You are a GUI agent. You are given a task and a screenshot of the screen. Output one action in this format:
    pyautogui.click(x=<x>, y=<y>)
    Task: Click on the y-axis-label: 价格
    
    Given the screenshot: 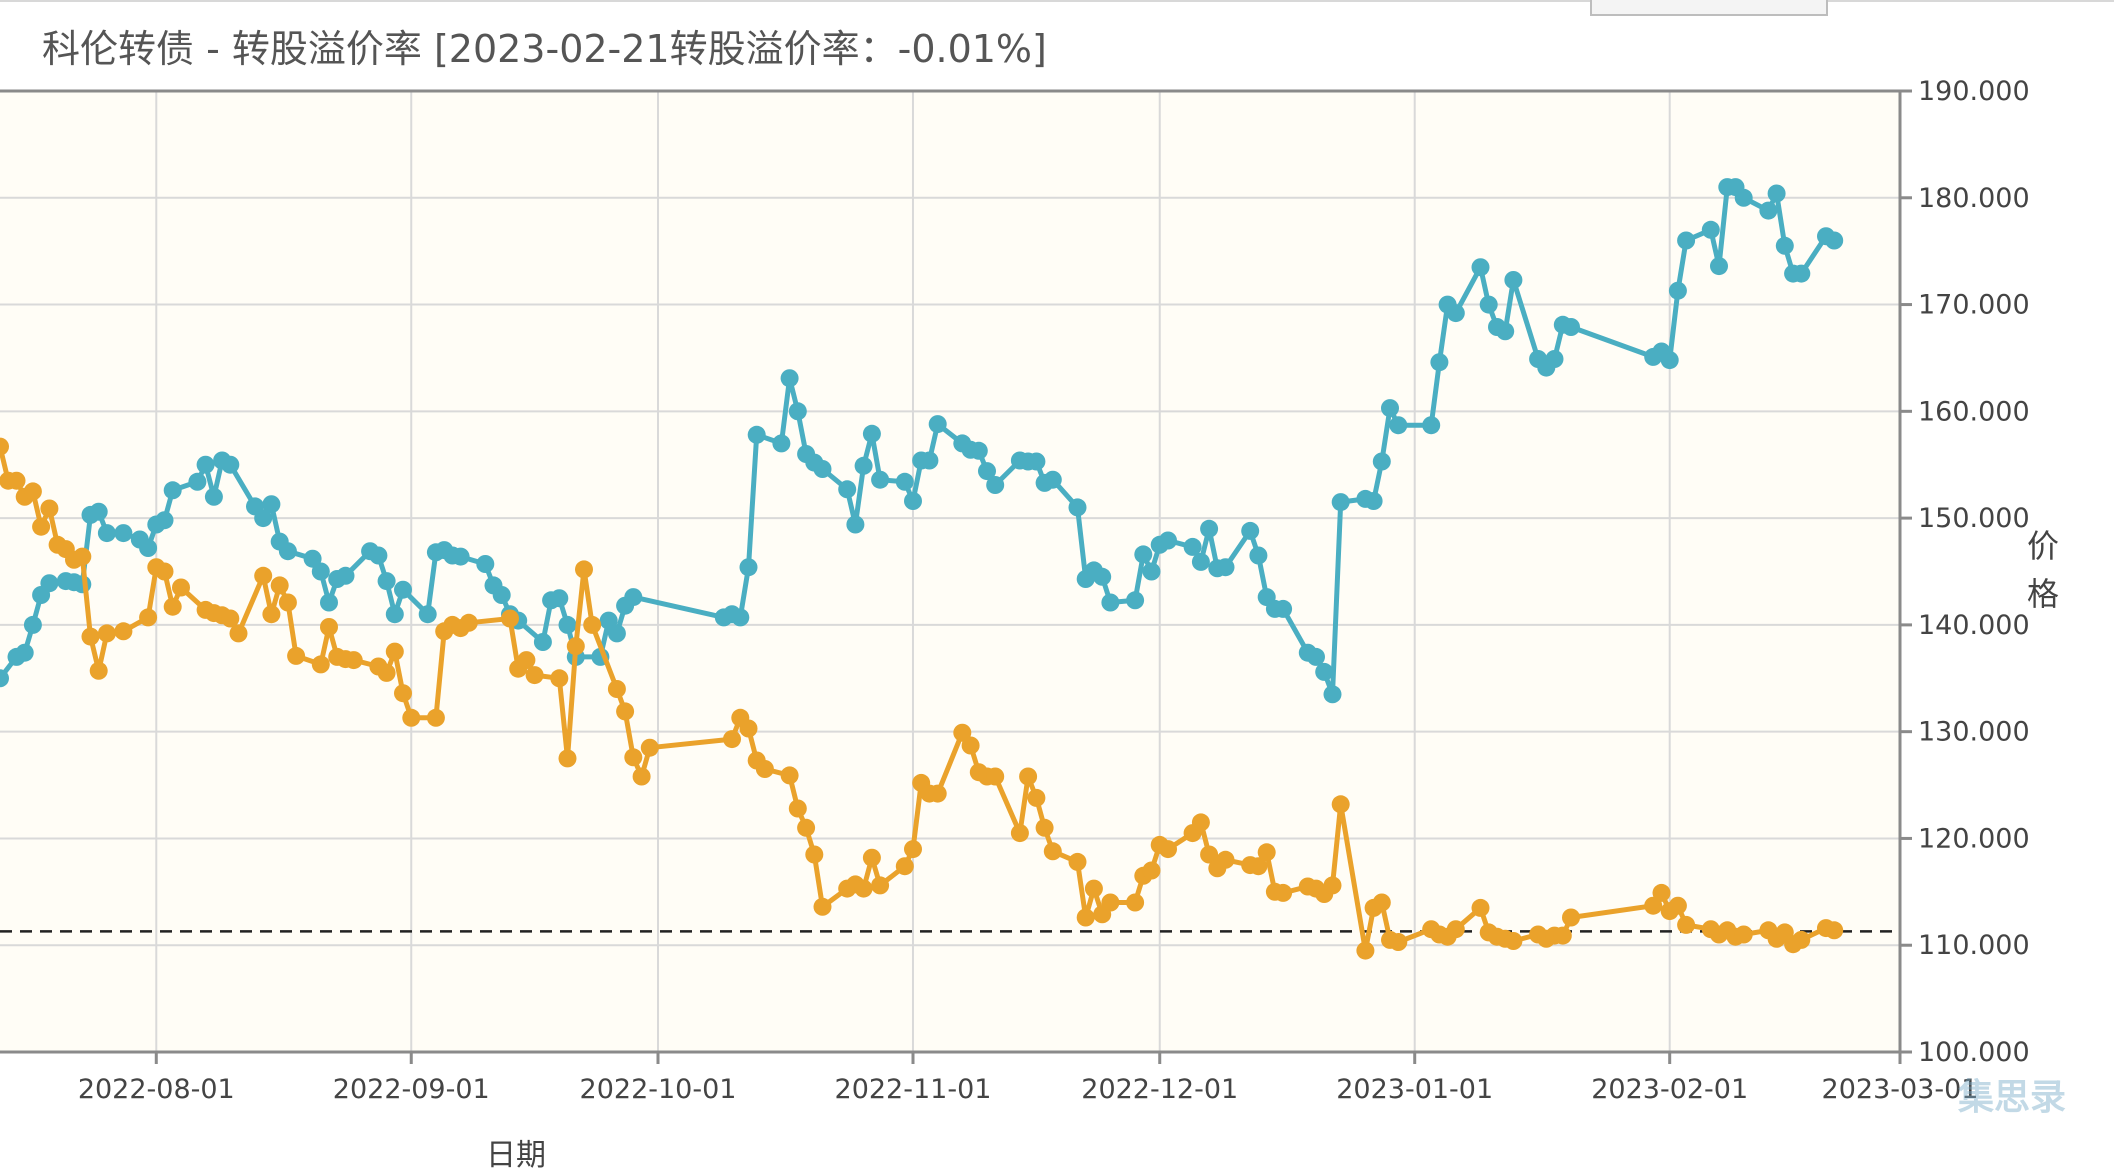 What is the action you would take?
    pyautogui.click(x=2042, y=570)
    